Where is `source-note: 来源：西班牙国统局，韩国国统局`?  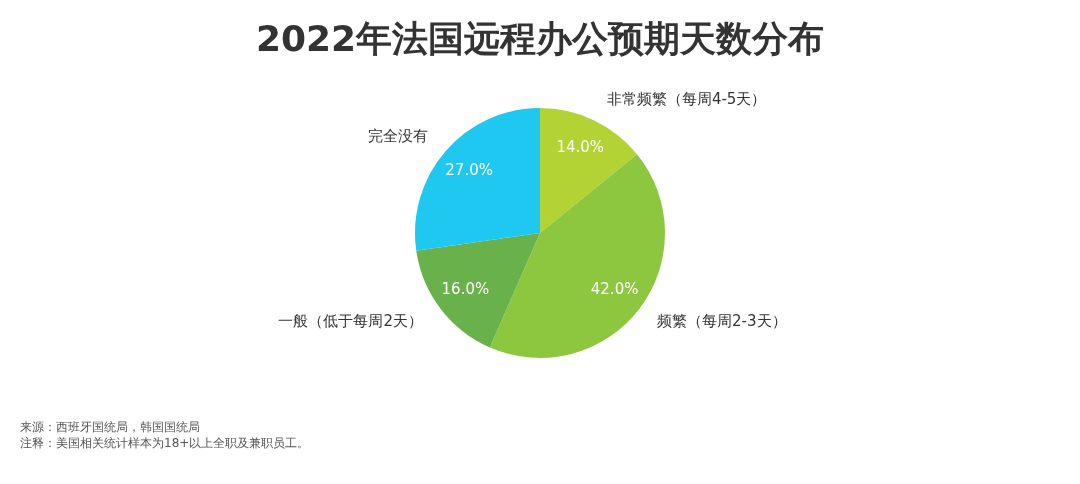 source-note: 来源：西班牙国统局，韩国国统局 is located at coordinates (110, 427).